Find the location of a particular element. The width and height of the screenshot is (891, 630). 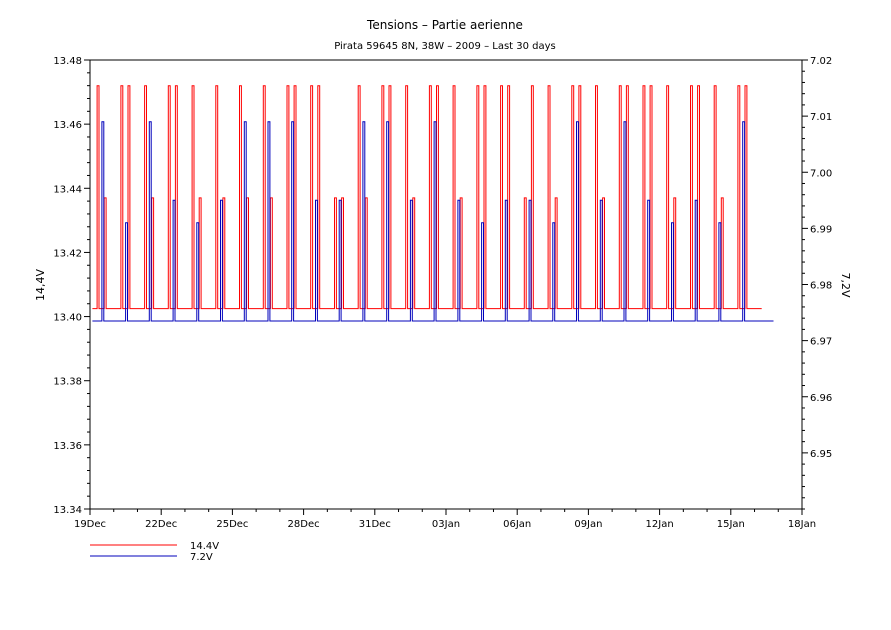

x-tick-label: 22Dec is located at coordinates (161, 524).